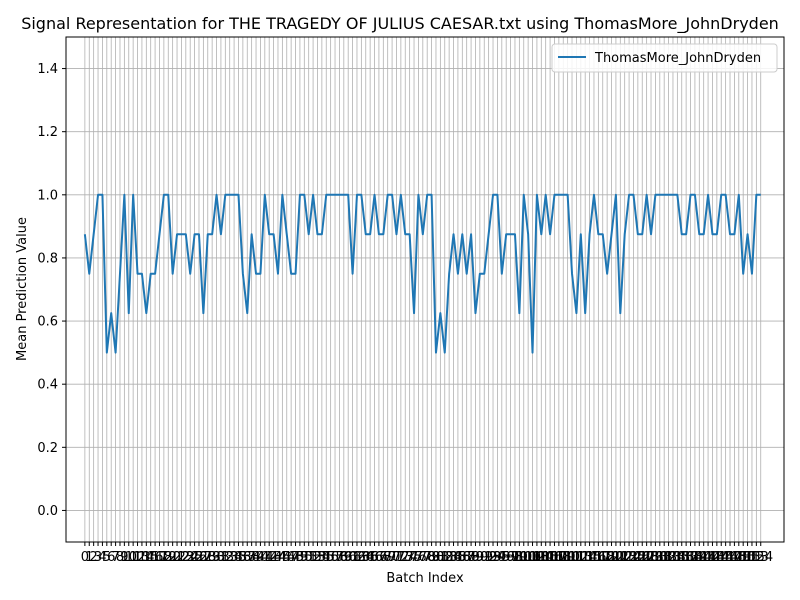 The width and height of the screenshot is (800, 600). Describe the element at coordinates (738, 557) in the screenshot. I see `x-tick-label: 149` at that location.